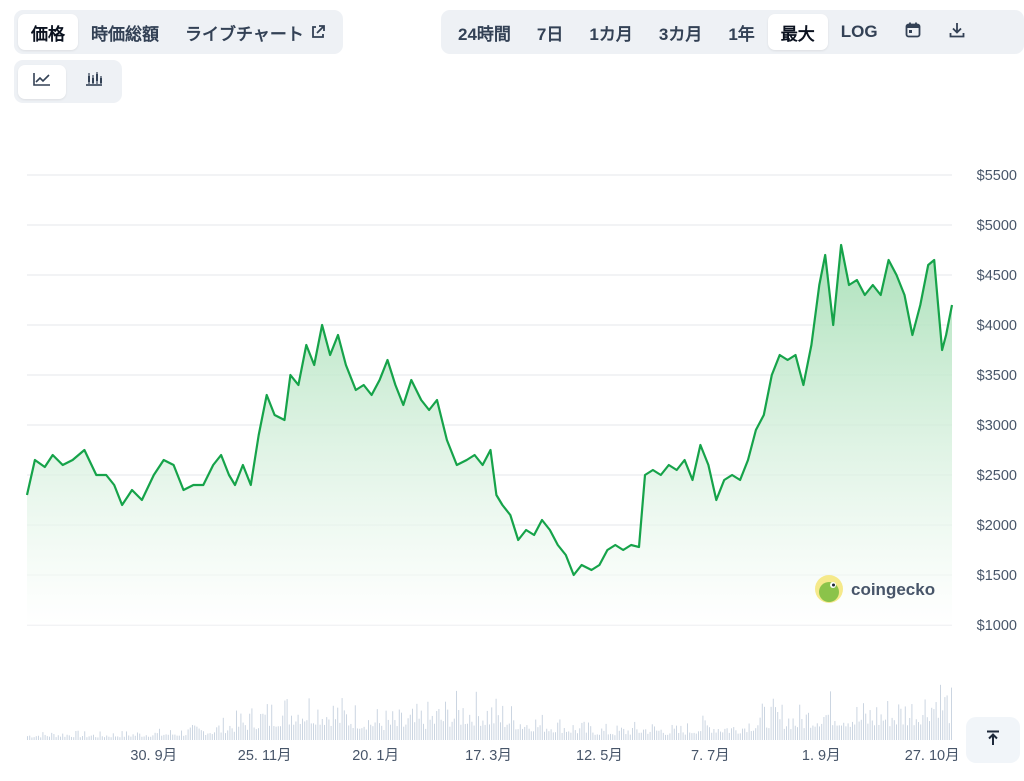  Describe the element at coordinates (48, 32) in the screenshot. I see `tab-price: 価格` at that location.